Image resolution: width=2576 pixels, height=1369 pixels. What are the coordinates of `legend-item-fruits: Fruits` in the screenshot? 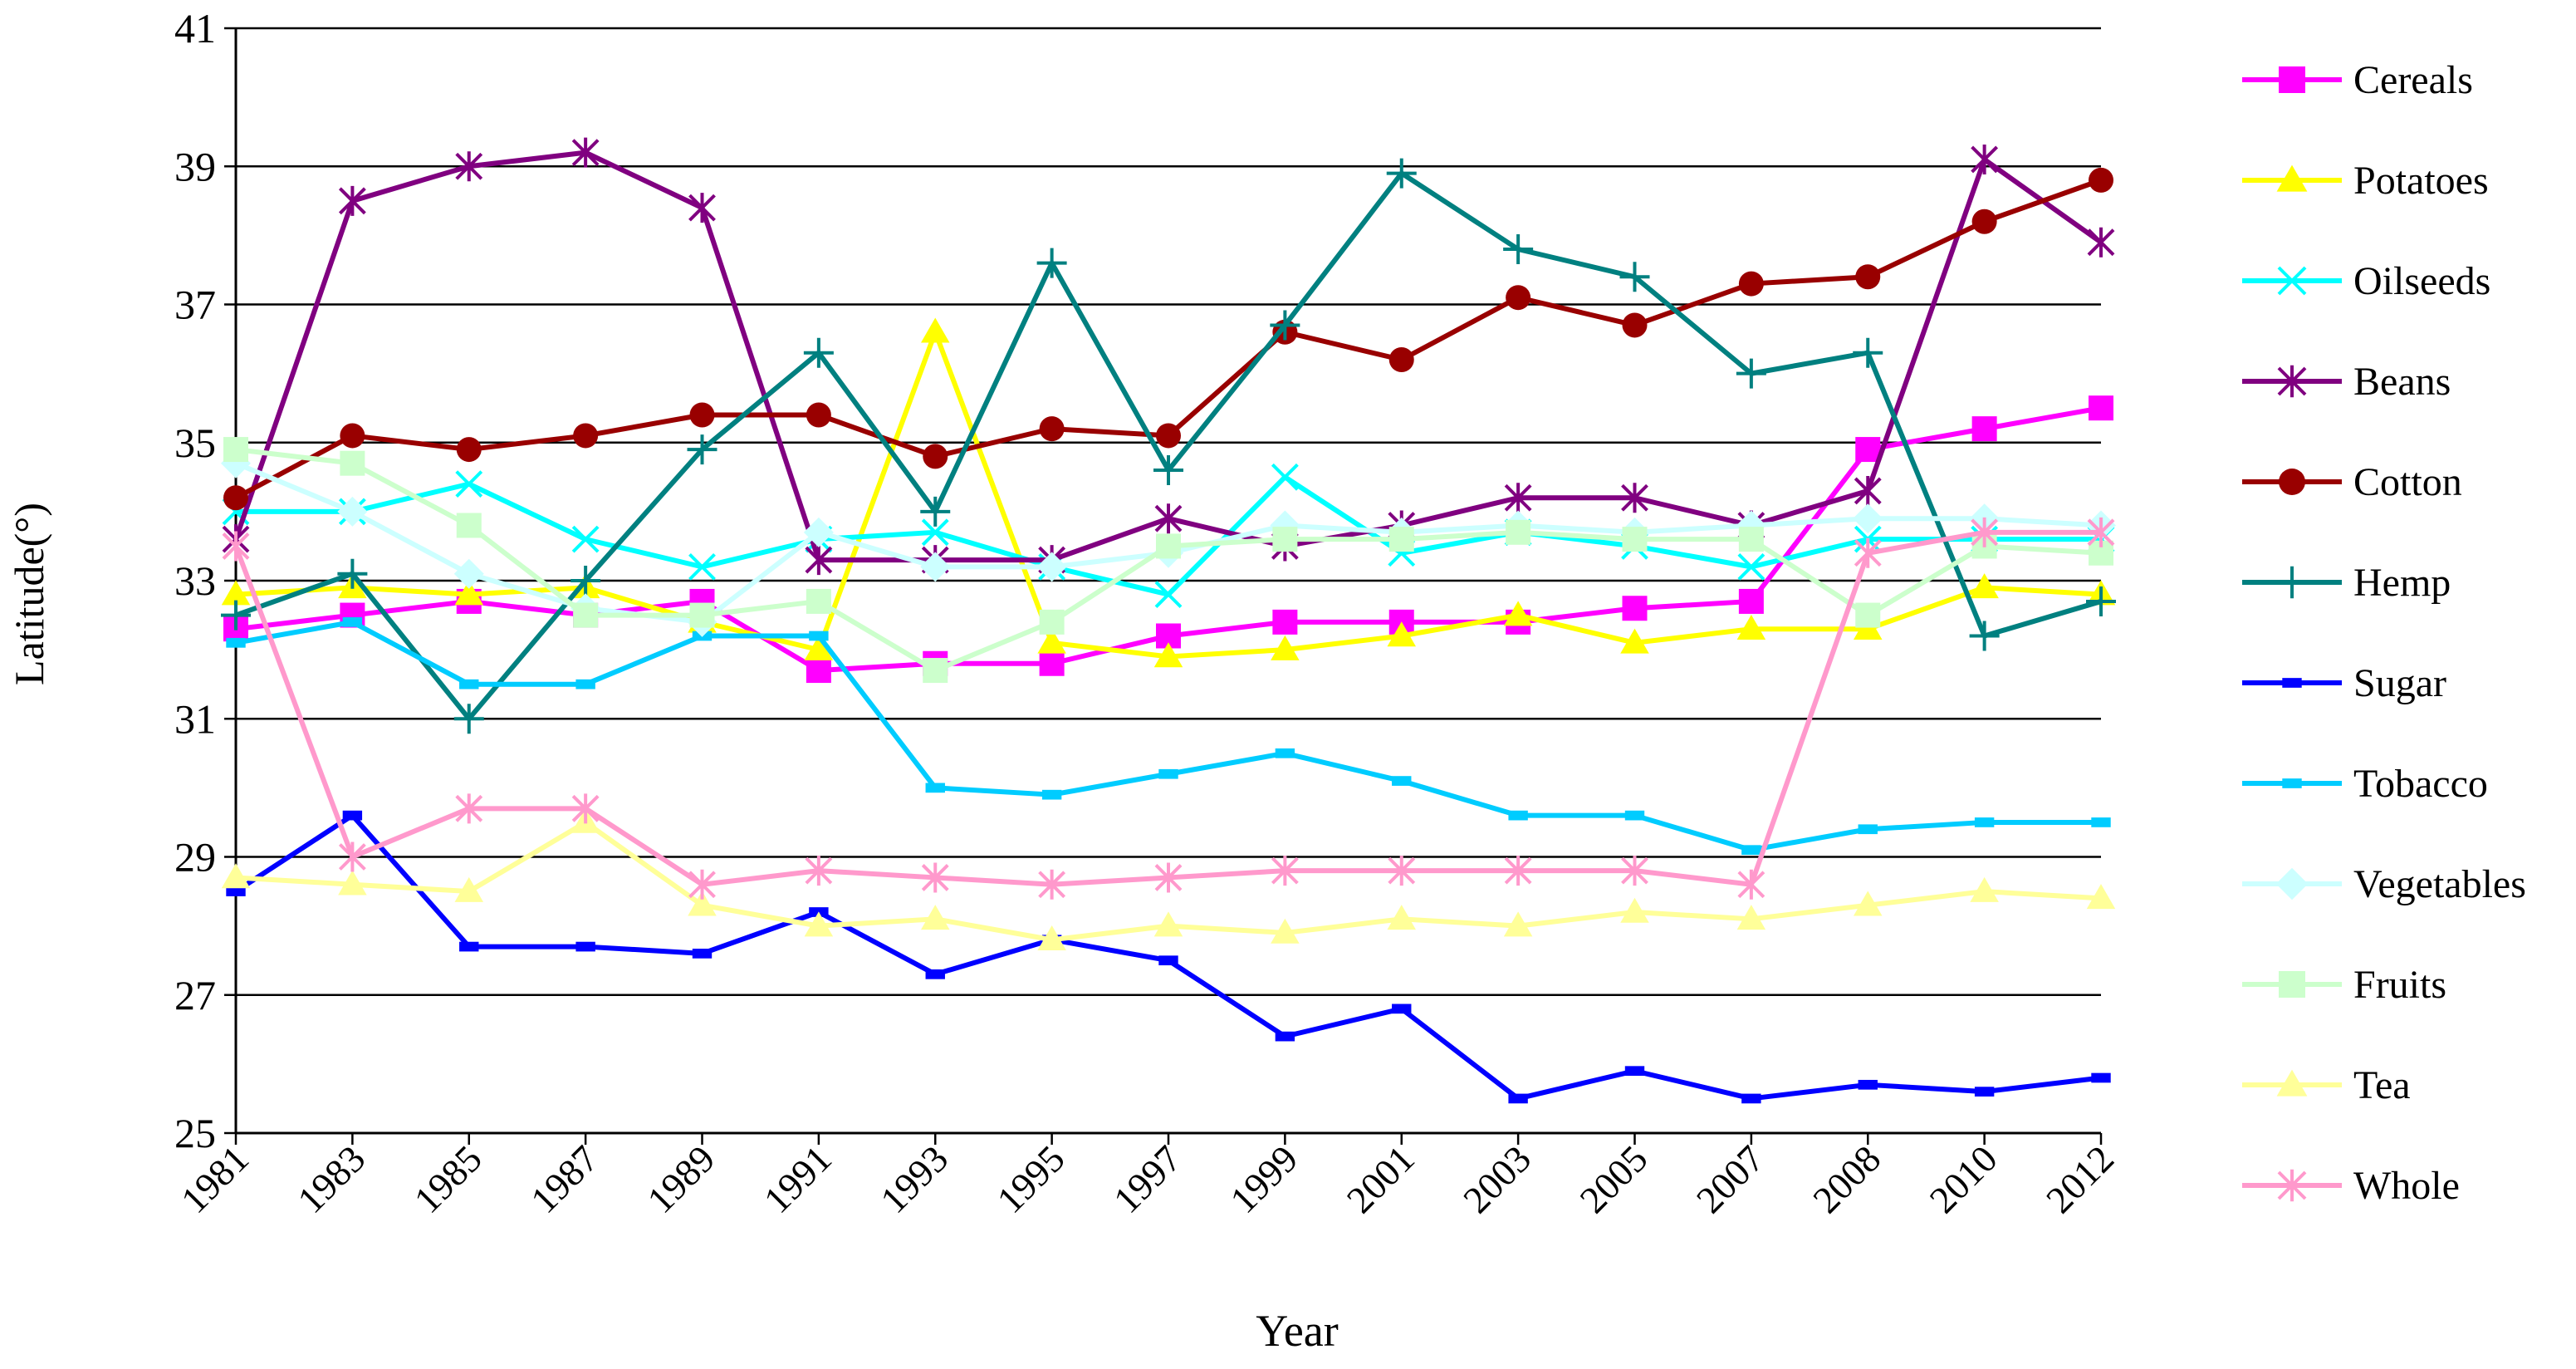 It's located at (2344, 985).